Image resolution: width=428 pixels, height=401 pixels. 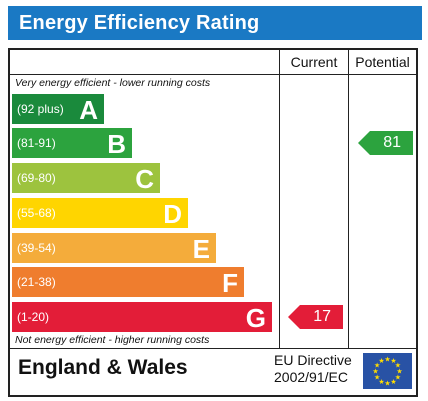 I want to click on band-a: (92 plus) A, so click(x=58, y=109).